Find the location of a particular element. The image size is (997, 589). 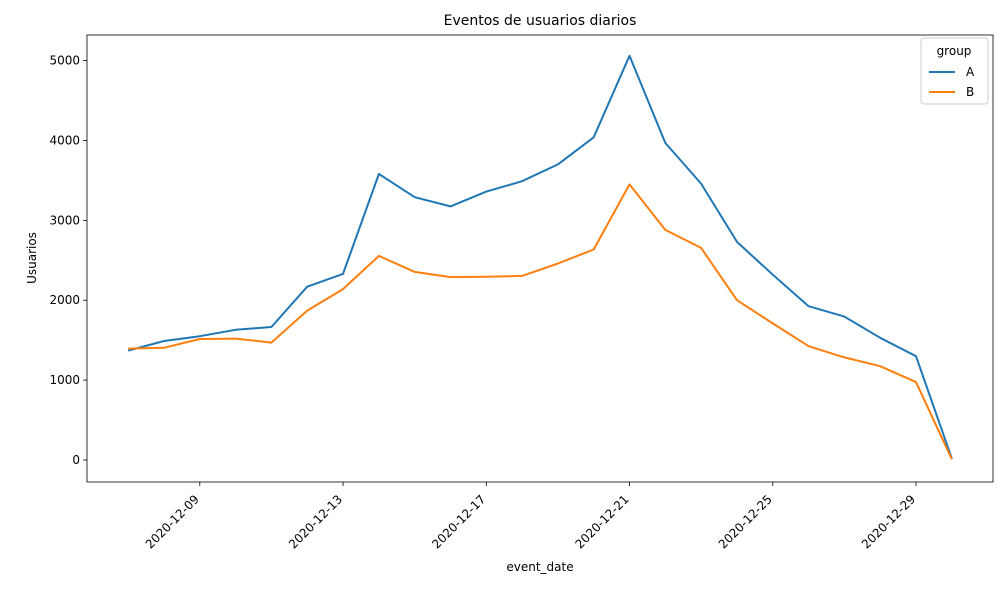

y-tick-label: 2000 is located at coordinates (64, 300).